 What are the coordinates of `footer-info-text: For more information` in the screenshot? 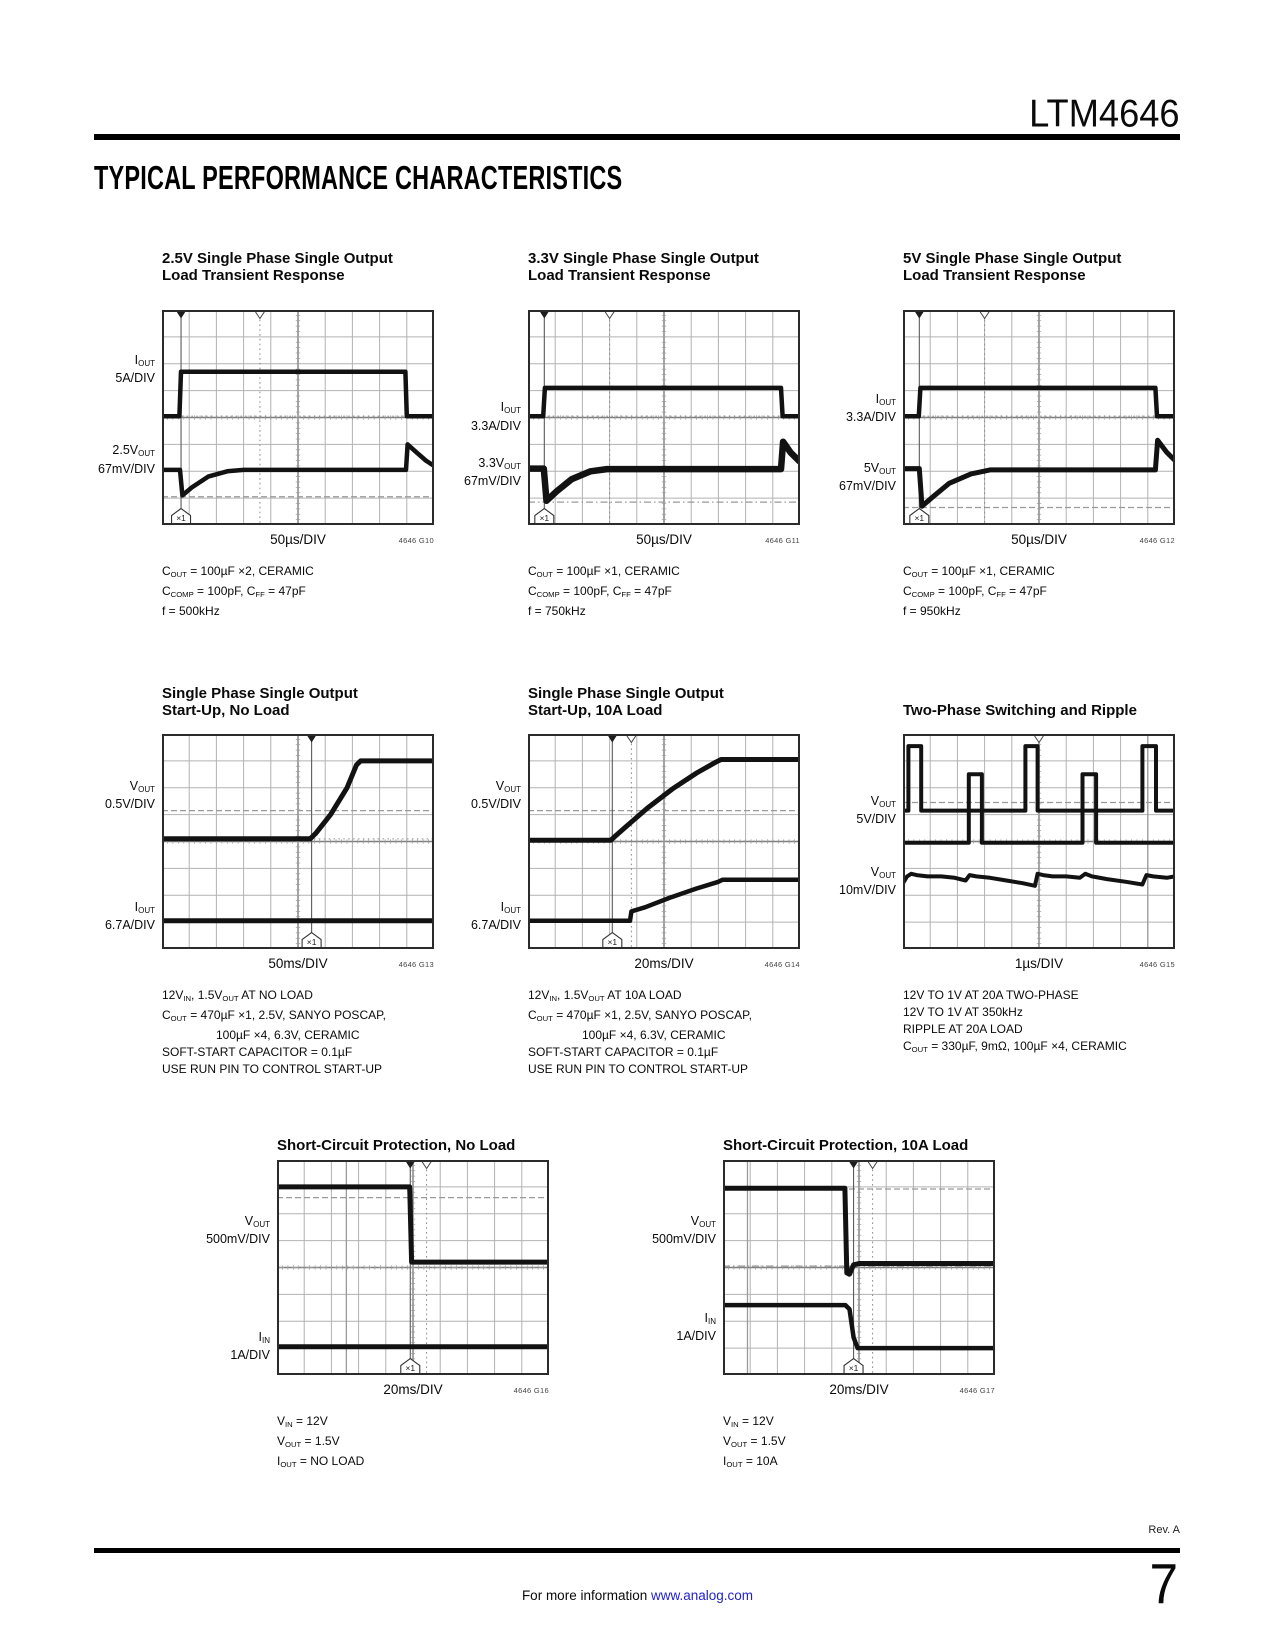 It's located at (586, 1595).